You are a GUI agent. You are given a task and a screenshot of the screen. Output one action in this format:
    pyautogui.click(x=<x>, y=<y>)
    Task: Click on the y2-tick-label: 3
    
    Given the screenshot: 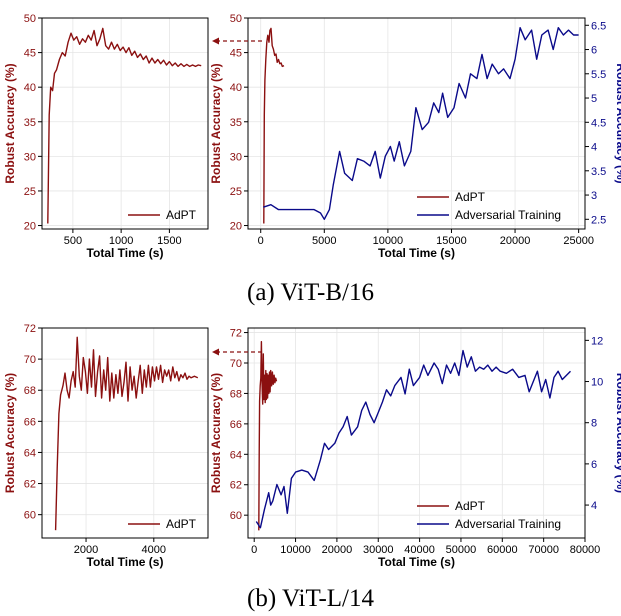 What is the action you would take?
    pyautogui.click(x=594, y=196)
    